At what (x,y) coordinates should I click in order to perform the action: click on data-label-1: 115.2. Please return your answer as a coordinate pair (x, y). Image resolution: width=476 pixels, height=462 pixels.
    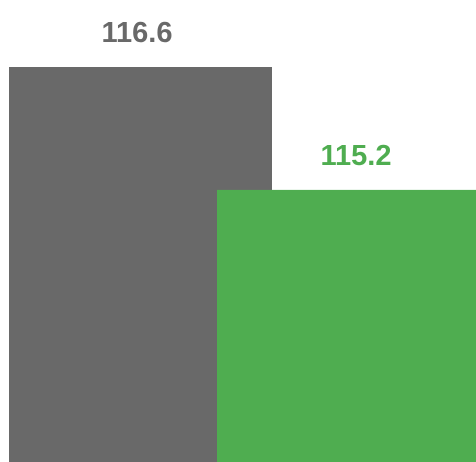
    Looking at the image, I should click on (356, 156).